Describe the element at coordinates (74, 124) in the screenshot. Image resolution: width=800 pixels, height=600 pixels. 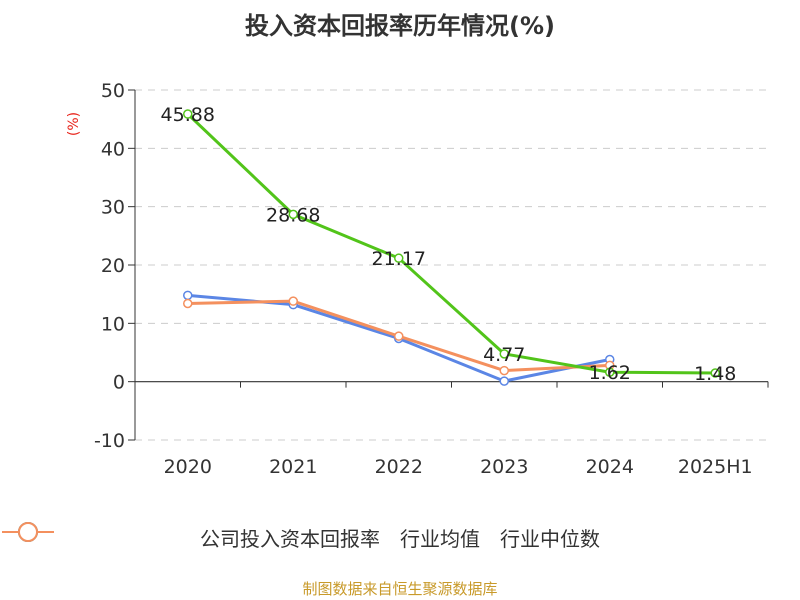
I see `y-axis-unit: (%)` at that location.